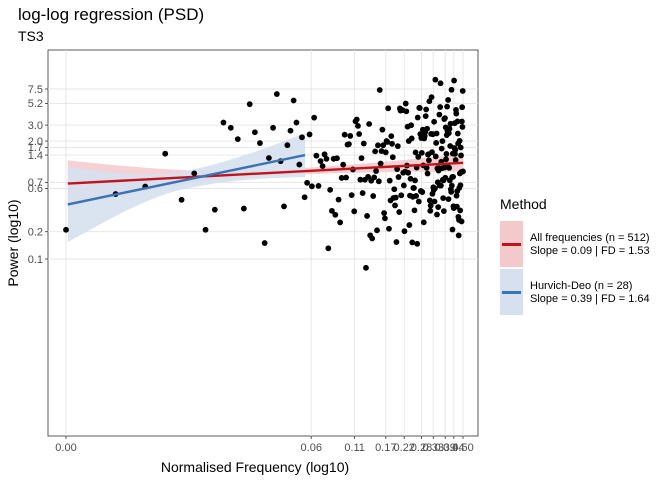  What do you see at coordinates (462, 448) in the screenshot?
I see `x-tick-label: 0.50` at bounding box center [462, 448].